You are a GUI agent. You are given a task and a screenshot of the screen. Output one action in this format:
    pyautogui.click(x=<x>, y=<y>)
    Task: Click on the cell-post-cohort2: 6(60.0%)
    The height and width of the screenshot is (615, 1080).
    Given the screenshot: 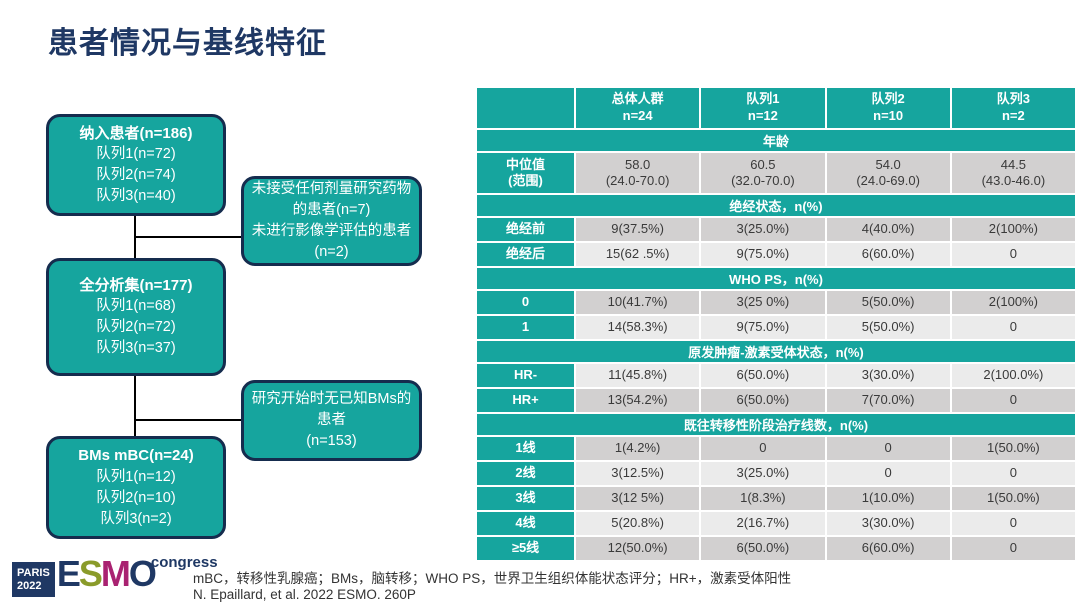 What is the action you would take?
    pyautogui.click(x=888, y=254)
    